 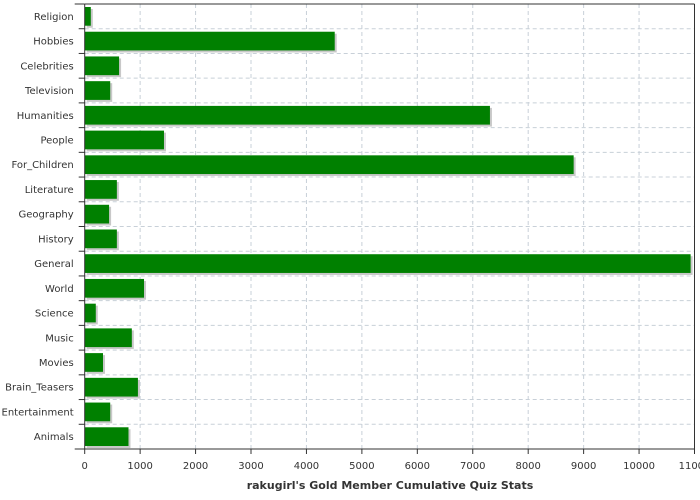 What do you see at coordinates (583, 466) in the screenshot?
I see `x-tick-label: 9000` at bounding box center [583, 466].